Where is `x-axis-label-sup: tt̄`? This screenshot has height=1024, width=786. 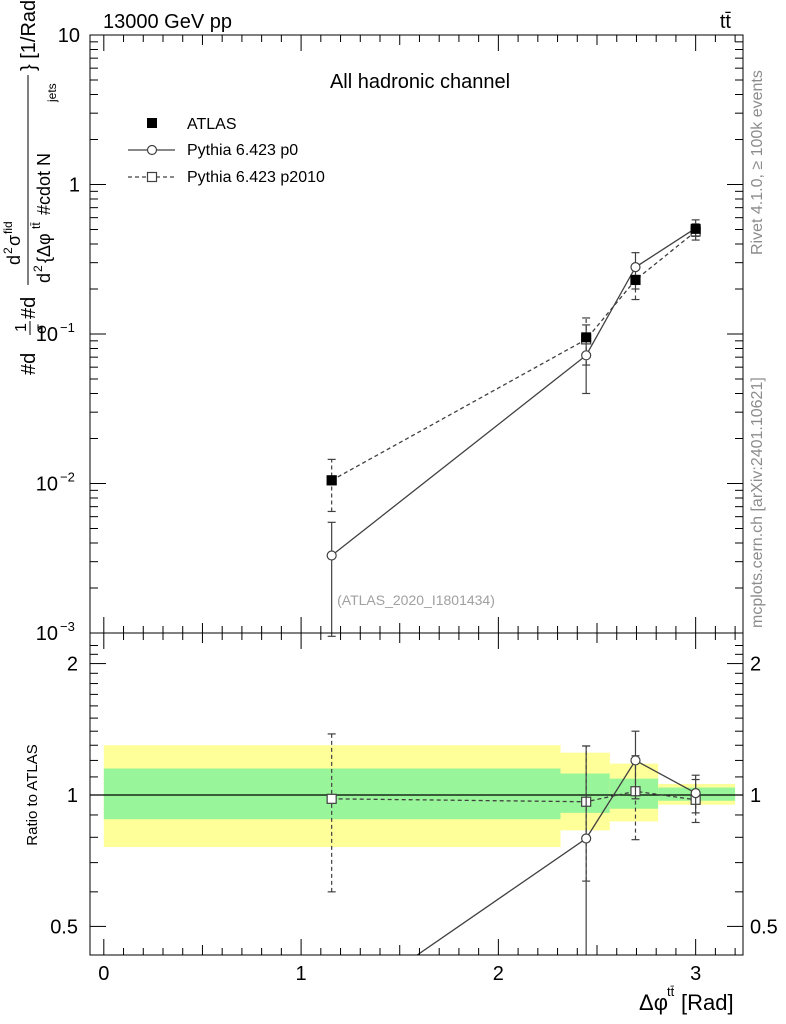
x-axis-label-sup: tt̄ is located at coordinates (671, 991).